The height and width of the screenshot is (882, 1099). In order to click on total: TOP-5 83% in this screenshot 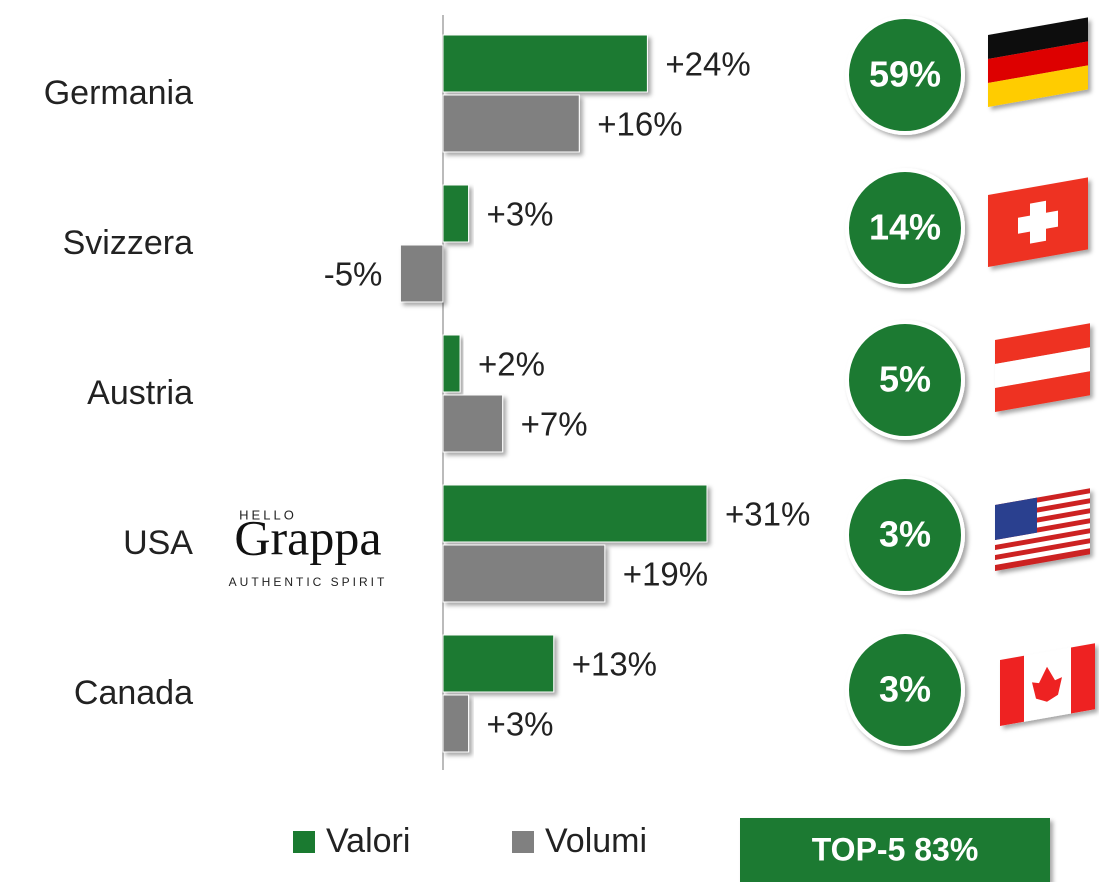, I will do `click(895, 849)`.